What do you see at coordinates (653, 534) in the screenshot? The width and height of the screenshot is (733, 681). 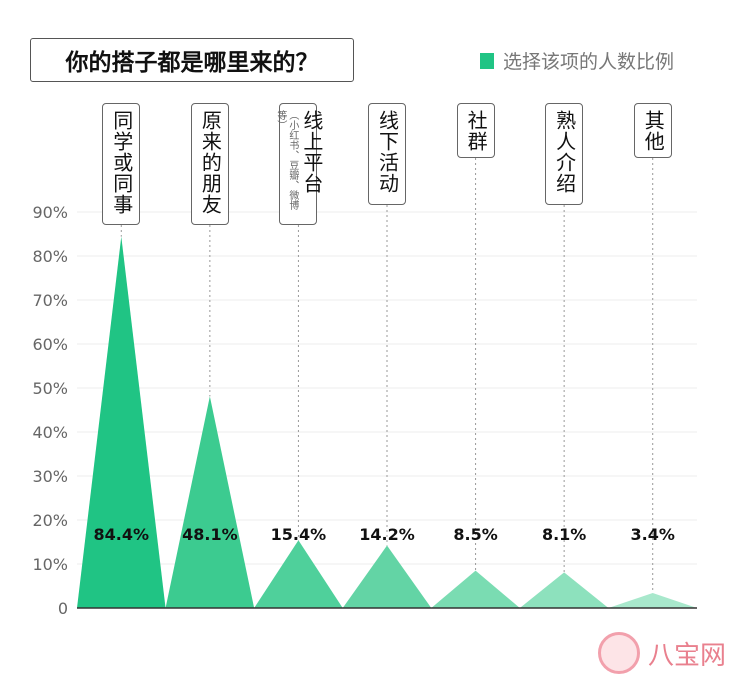 I see `data-label: 3.4%` at bounding box center [653, 534].